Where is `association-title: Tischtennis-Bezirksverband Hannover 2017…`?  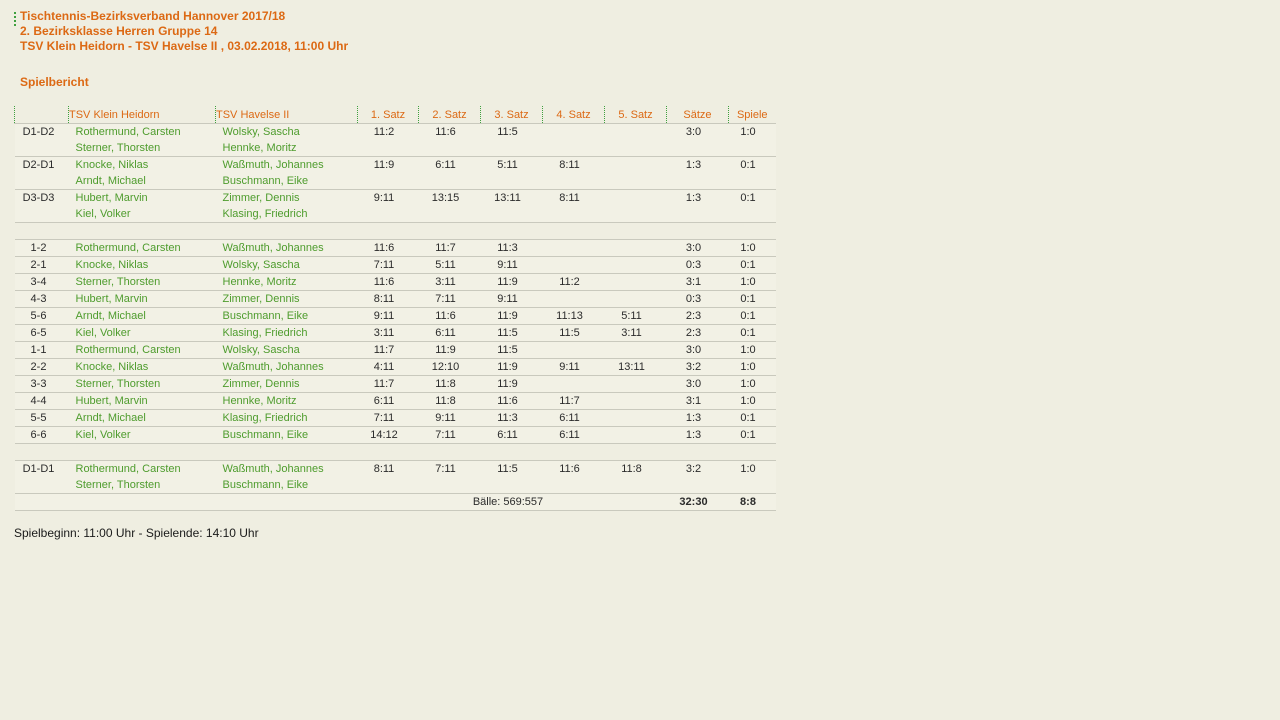 association-title: Tischtennis-Bezirksverband Hannover 2017… is located at coordinates (153, 16).